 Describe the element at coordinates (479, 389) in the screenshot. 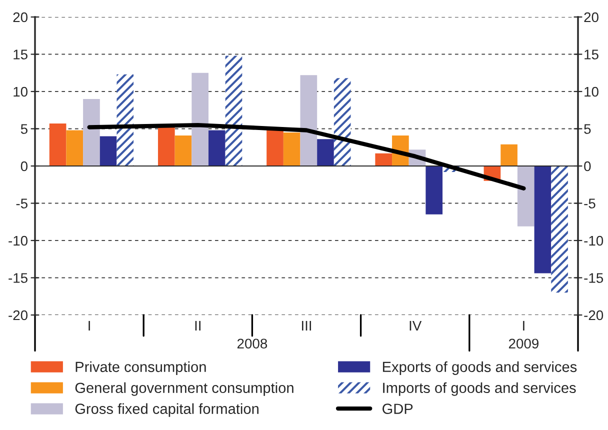

I see `legend-label: Imports of goods and services` at that location.